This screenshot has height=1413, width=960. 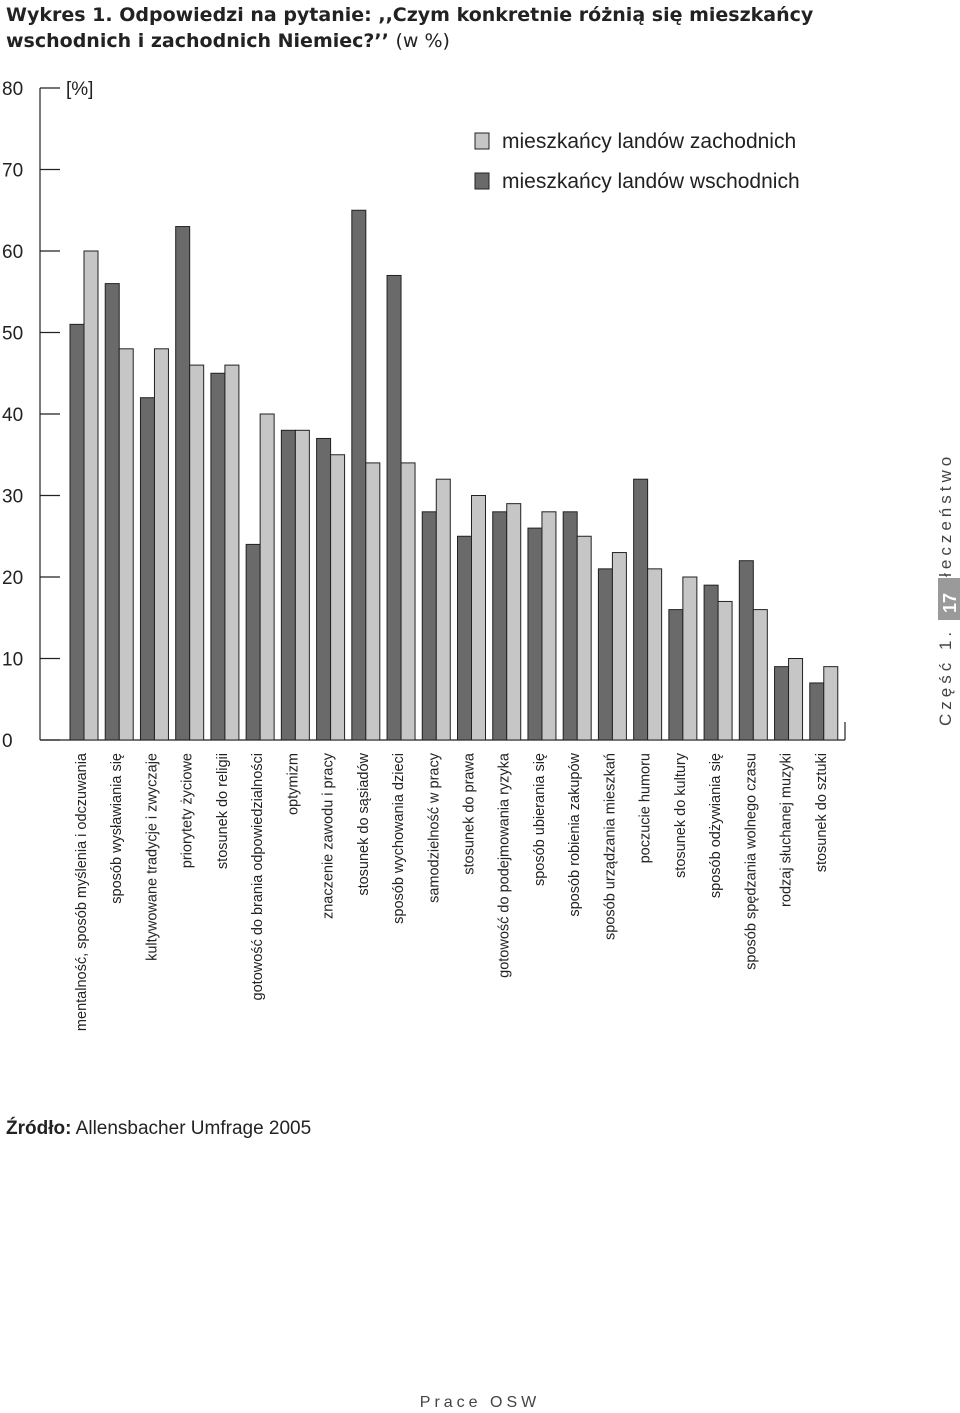 What do you see at coordinates (258, 876) in the screenshot?
I see `x-tick-label: gotowość do brania odpowiedzialności` at bounding box center [258, 876].